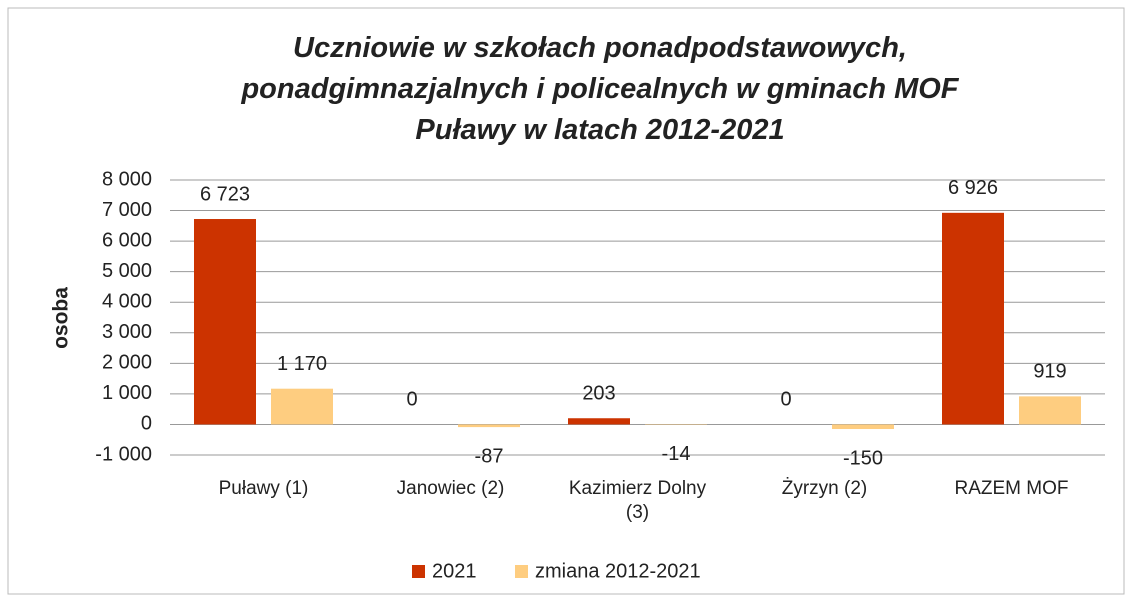 Image resolution: width=1132 pixels, height=601 pixels. What do you see at coordinates (973, 188) in the screenshot?
I see `data-label: 6 926` at bounding box center [973, 188].